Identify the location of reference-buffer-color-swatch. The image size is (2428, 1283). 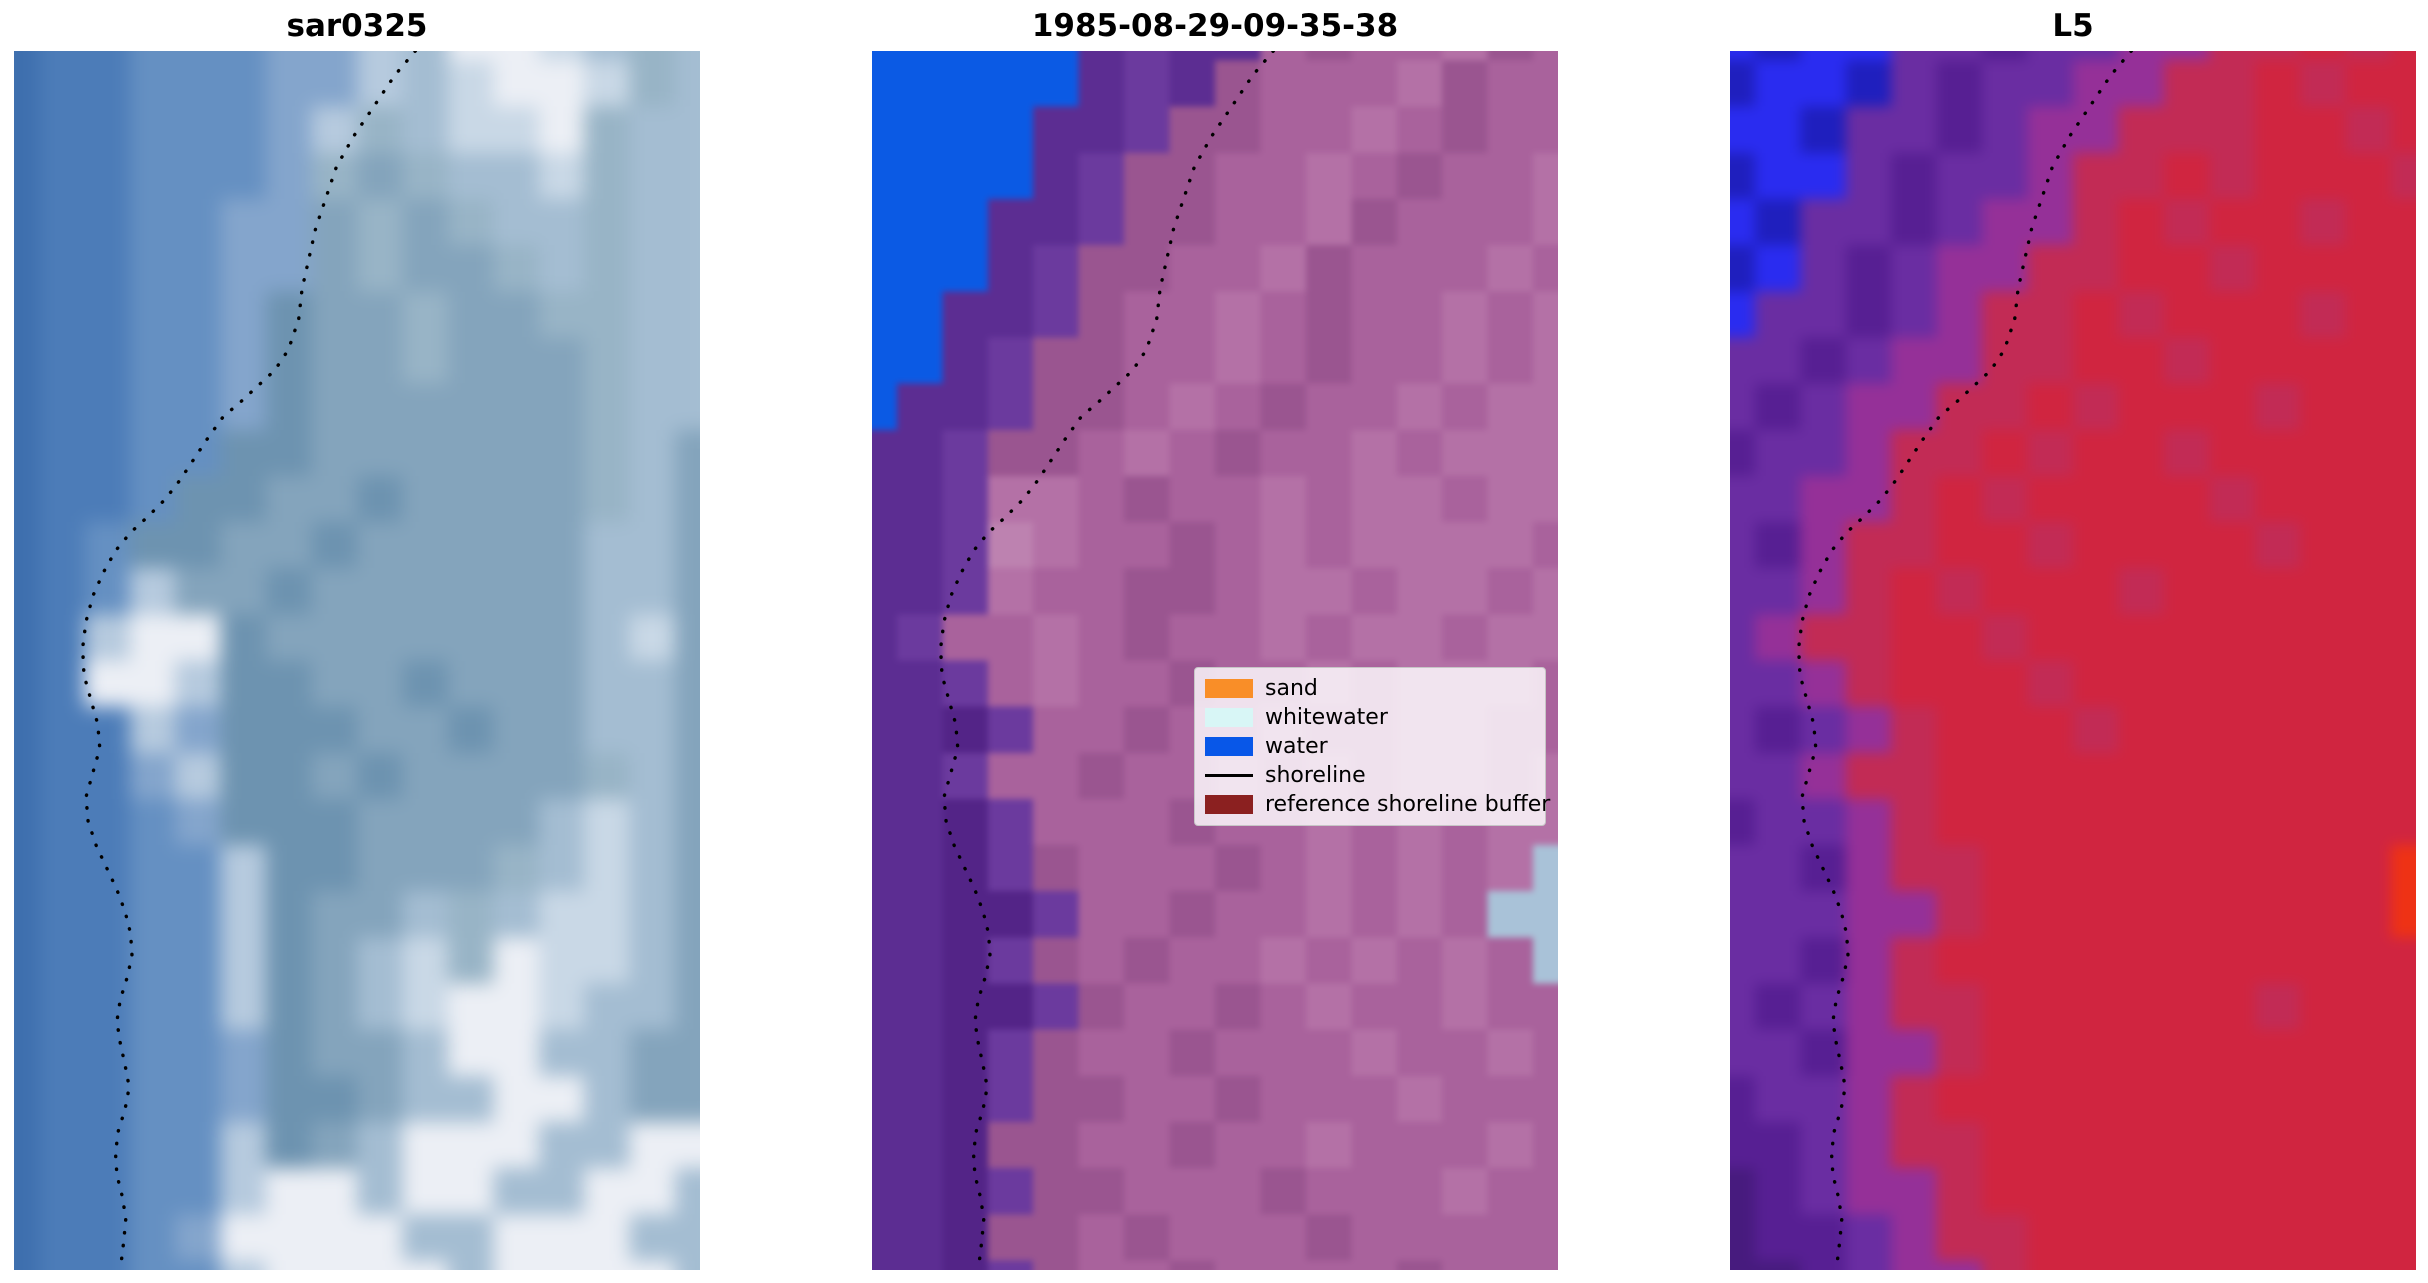
(1229, 804).